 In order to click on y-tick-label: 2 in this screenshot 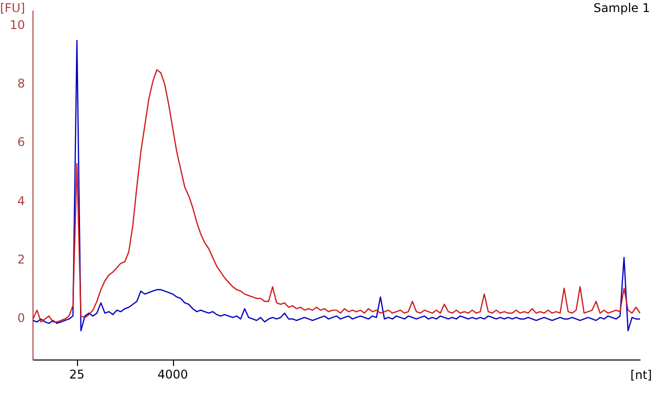, I will do `click(21, 259)`.